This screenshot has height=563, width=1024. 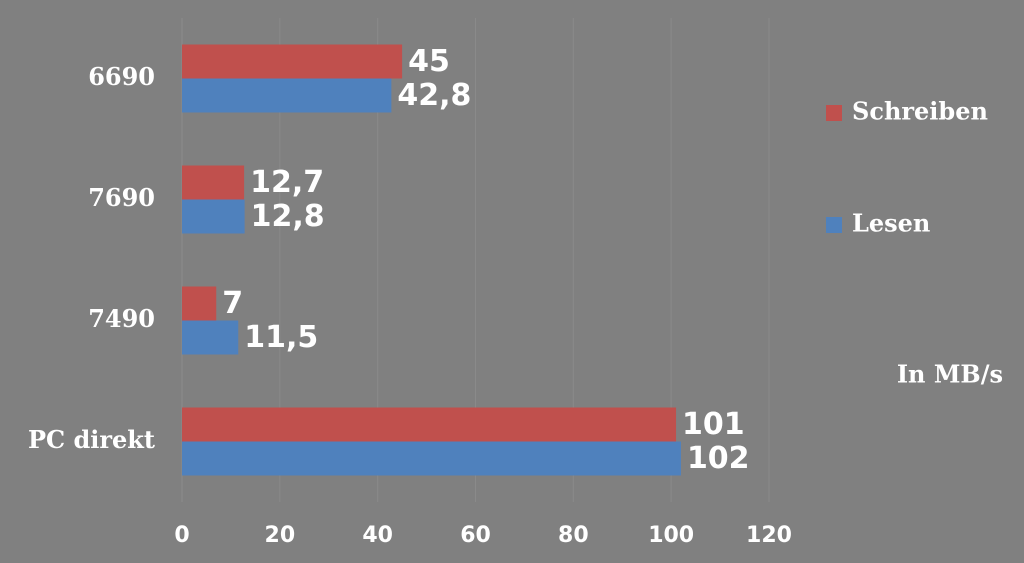 What do you see at coordinates (713, 424) in the screenshot?
I see `value-label: 101` at bounding box center [713, 424].